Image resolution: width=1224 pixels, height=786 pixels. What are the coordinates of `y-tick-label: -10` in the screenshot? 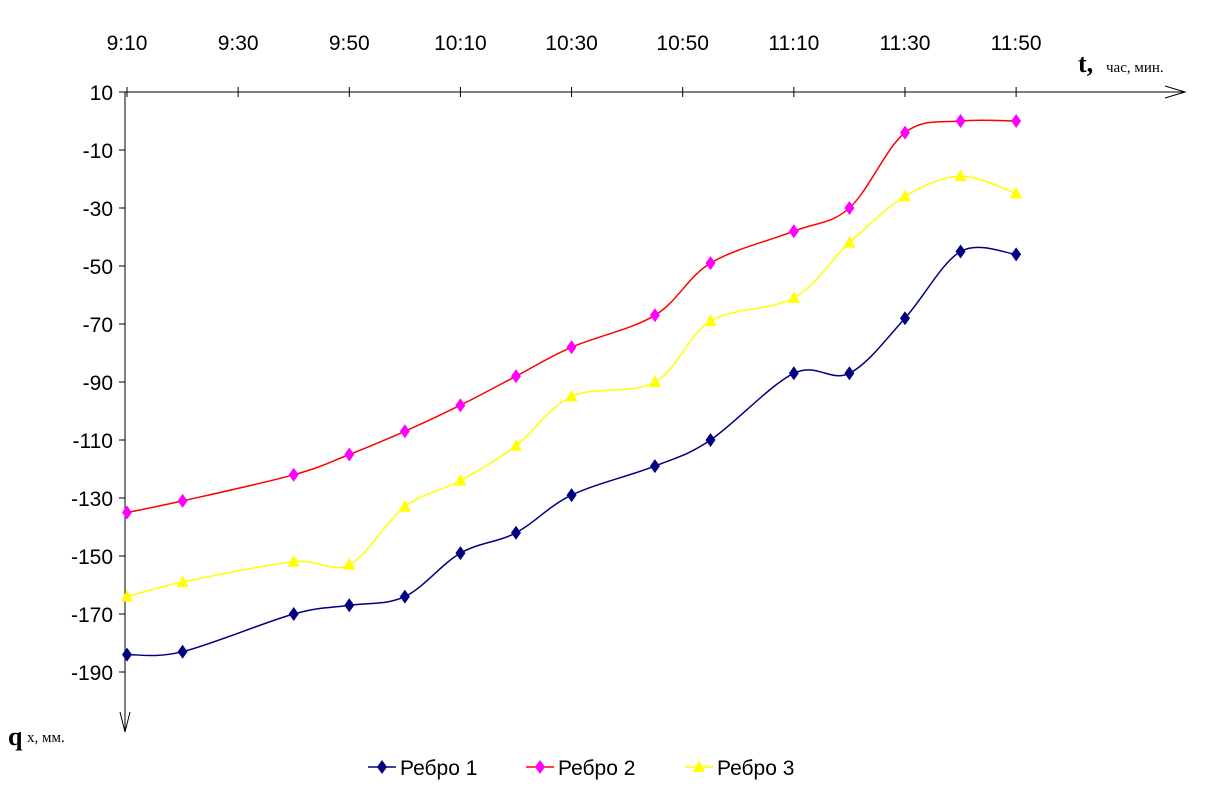 It's located at (98, 151).